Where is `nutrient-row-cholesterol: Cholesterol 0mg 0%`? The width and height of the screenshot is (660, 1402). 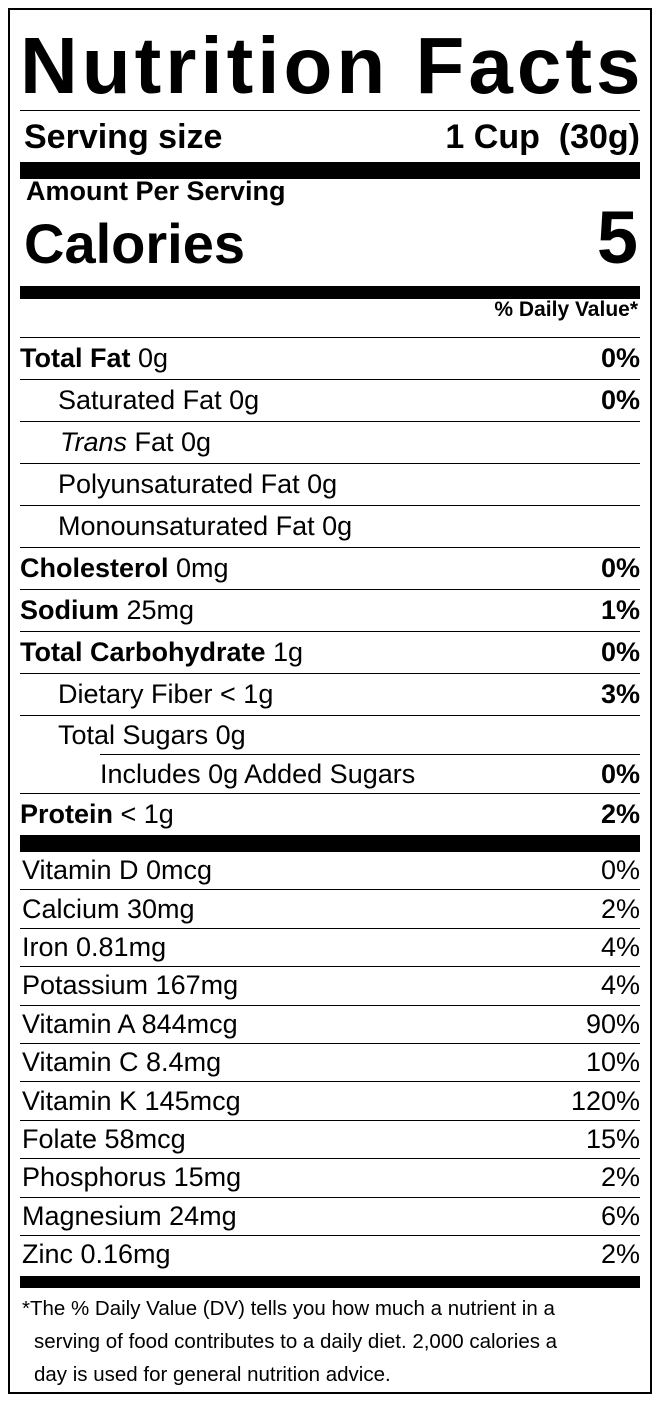
nutrient-row-cholesterol: Cholesterol 0mg 0% is located at coordinates (330, 568).